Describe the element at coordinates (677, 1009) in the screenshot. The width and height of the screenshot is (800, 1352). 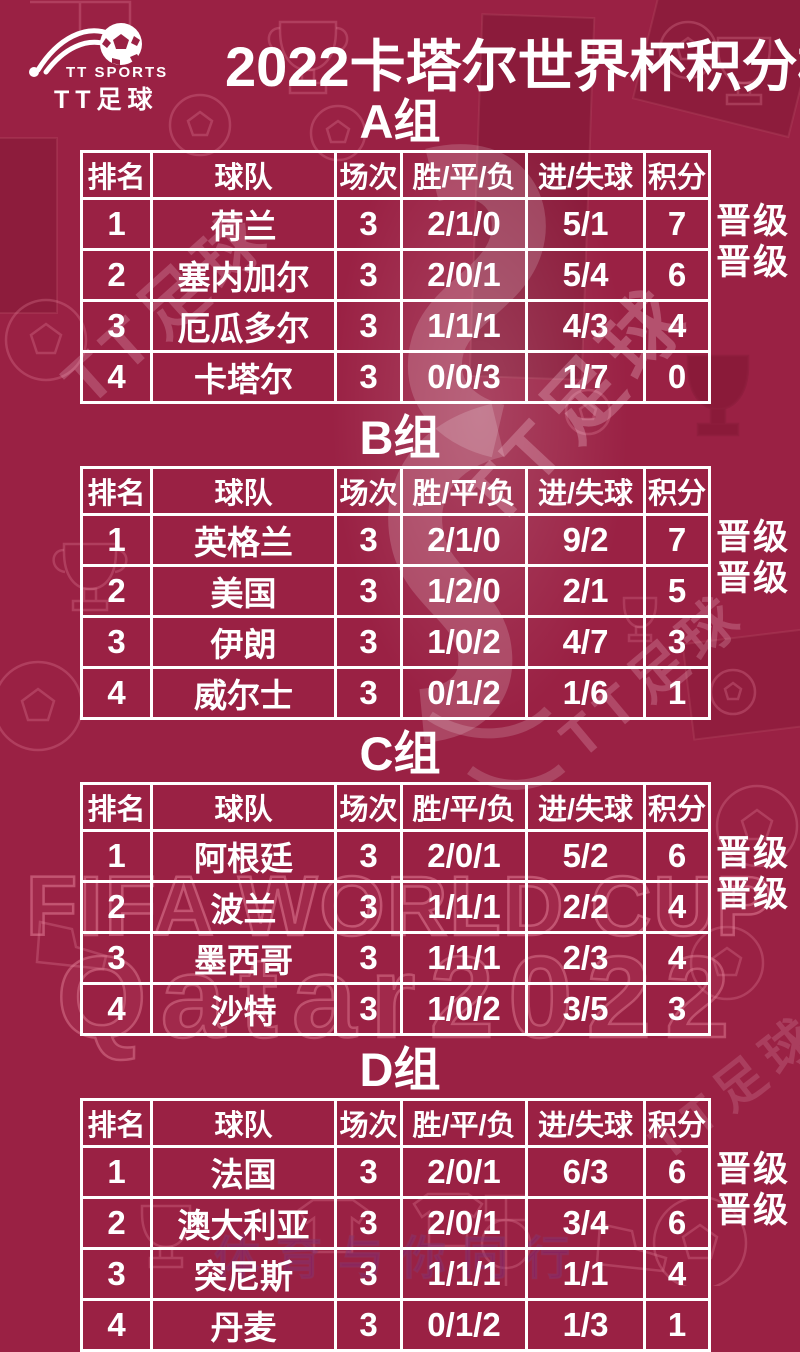
I see `cell-points: 3` at that location.